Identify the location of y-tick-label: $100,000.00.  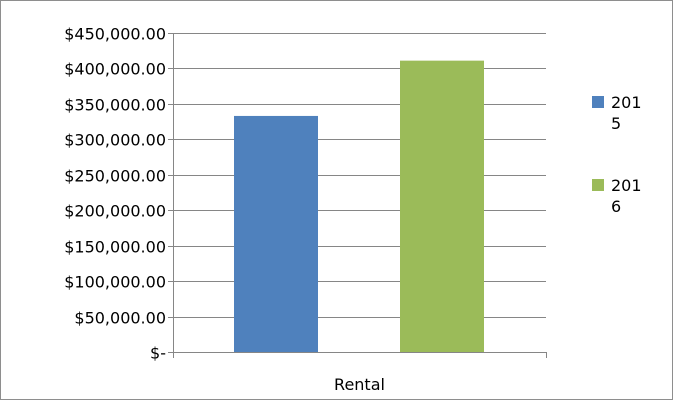
(115, 282).